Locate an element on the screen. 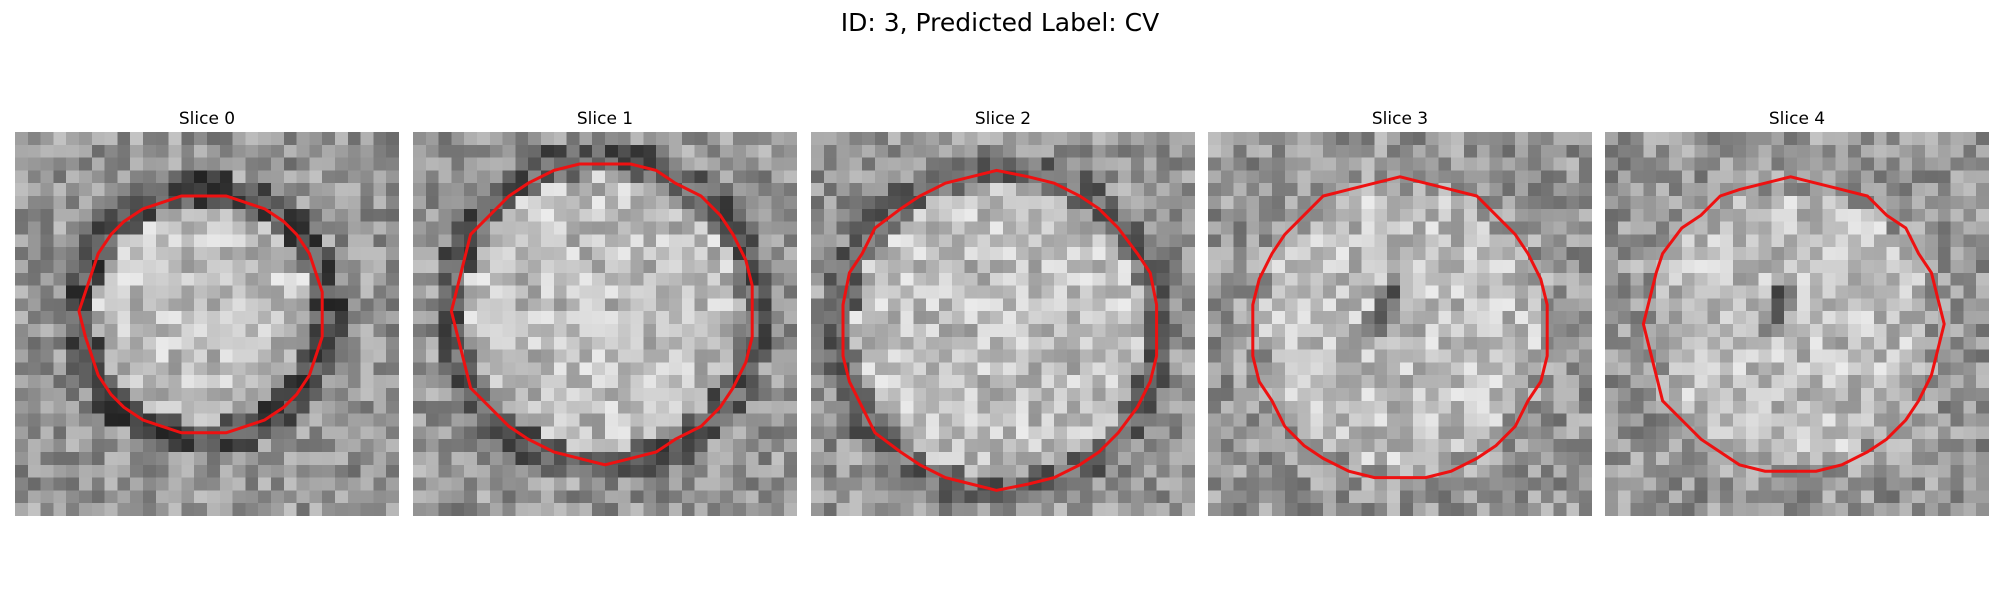  slice-panel-2: Slice 2 is located at coordinates (1003, 311).